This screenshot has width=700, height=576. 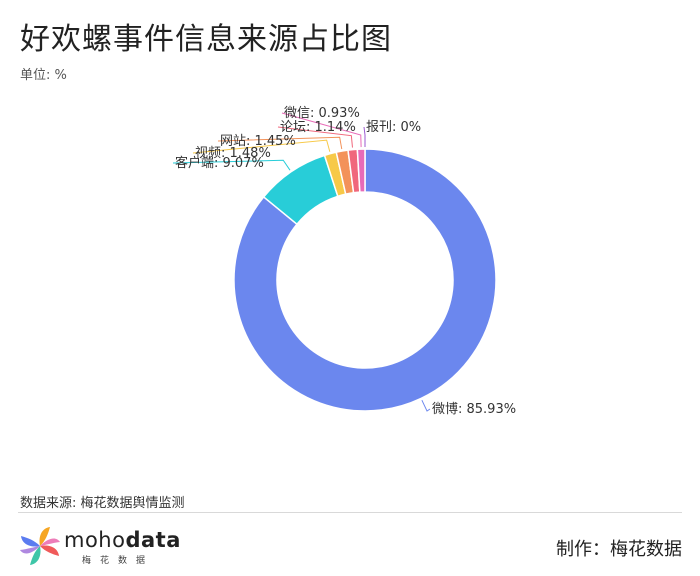 What do you see at coordinates (322, 113) in the screenshot?
I see `label-微信: 微信: 0.93%` at bounding box center [322, 113].